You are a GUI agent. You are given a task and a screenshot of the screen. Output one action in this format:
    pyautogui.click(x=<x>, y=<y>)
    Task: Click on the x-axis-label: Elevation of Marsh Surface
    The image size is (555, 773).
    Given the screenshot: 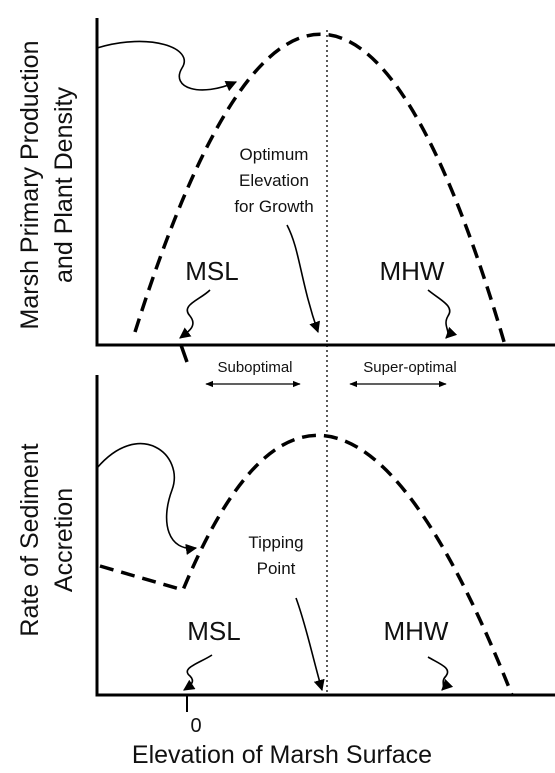 What is the action you would take?
    pyautogui.click(x=282, y=755)
    